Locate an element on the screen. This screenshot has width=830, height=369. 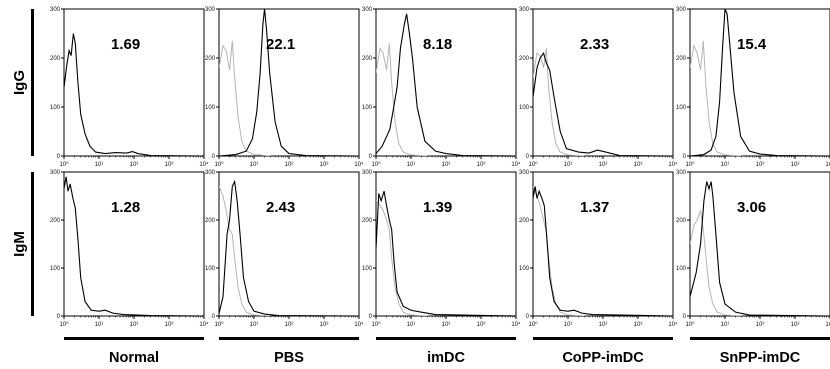
panel-igg-pbs-xtick-label-1: 10¹ is located at coordinates (254, 165).